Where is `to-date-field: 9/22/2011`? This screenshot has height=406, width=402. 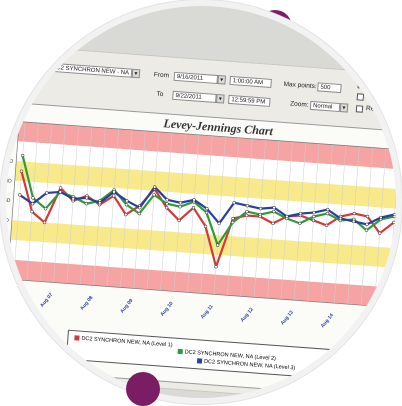
to-date-field: 9/22/2011 is located at coordinates (194, 96).